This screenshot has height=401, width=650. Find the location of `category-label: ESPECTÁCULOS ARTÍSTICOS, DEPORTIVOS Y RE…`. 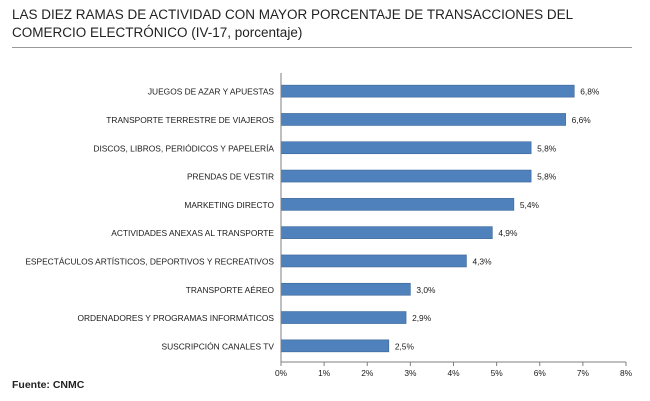

category-label: ESPECTÁCULOS ARTÍSTICOS, DEPORTIVOS Y RE… is located at coordinates (149, 261).